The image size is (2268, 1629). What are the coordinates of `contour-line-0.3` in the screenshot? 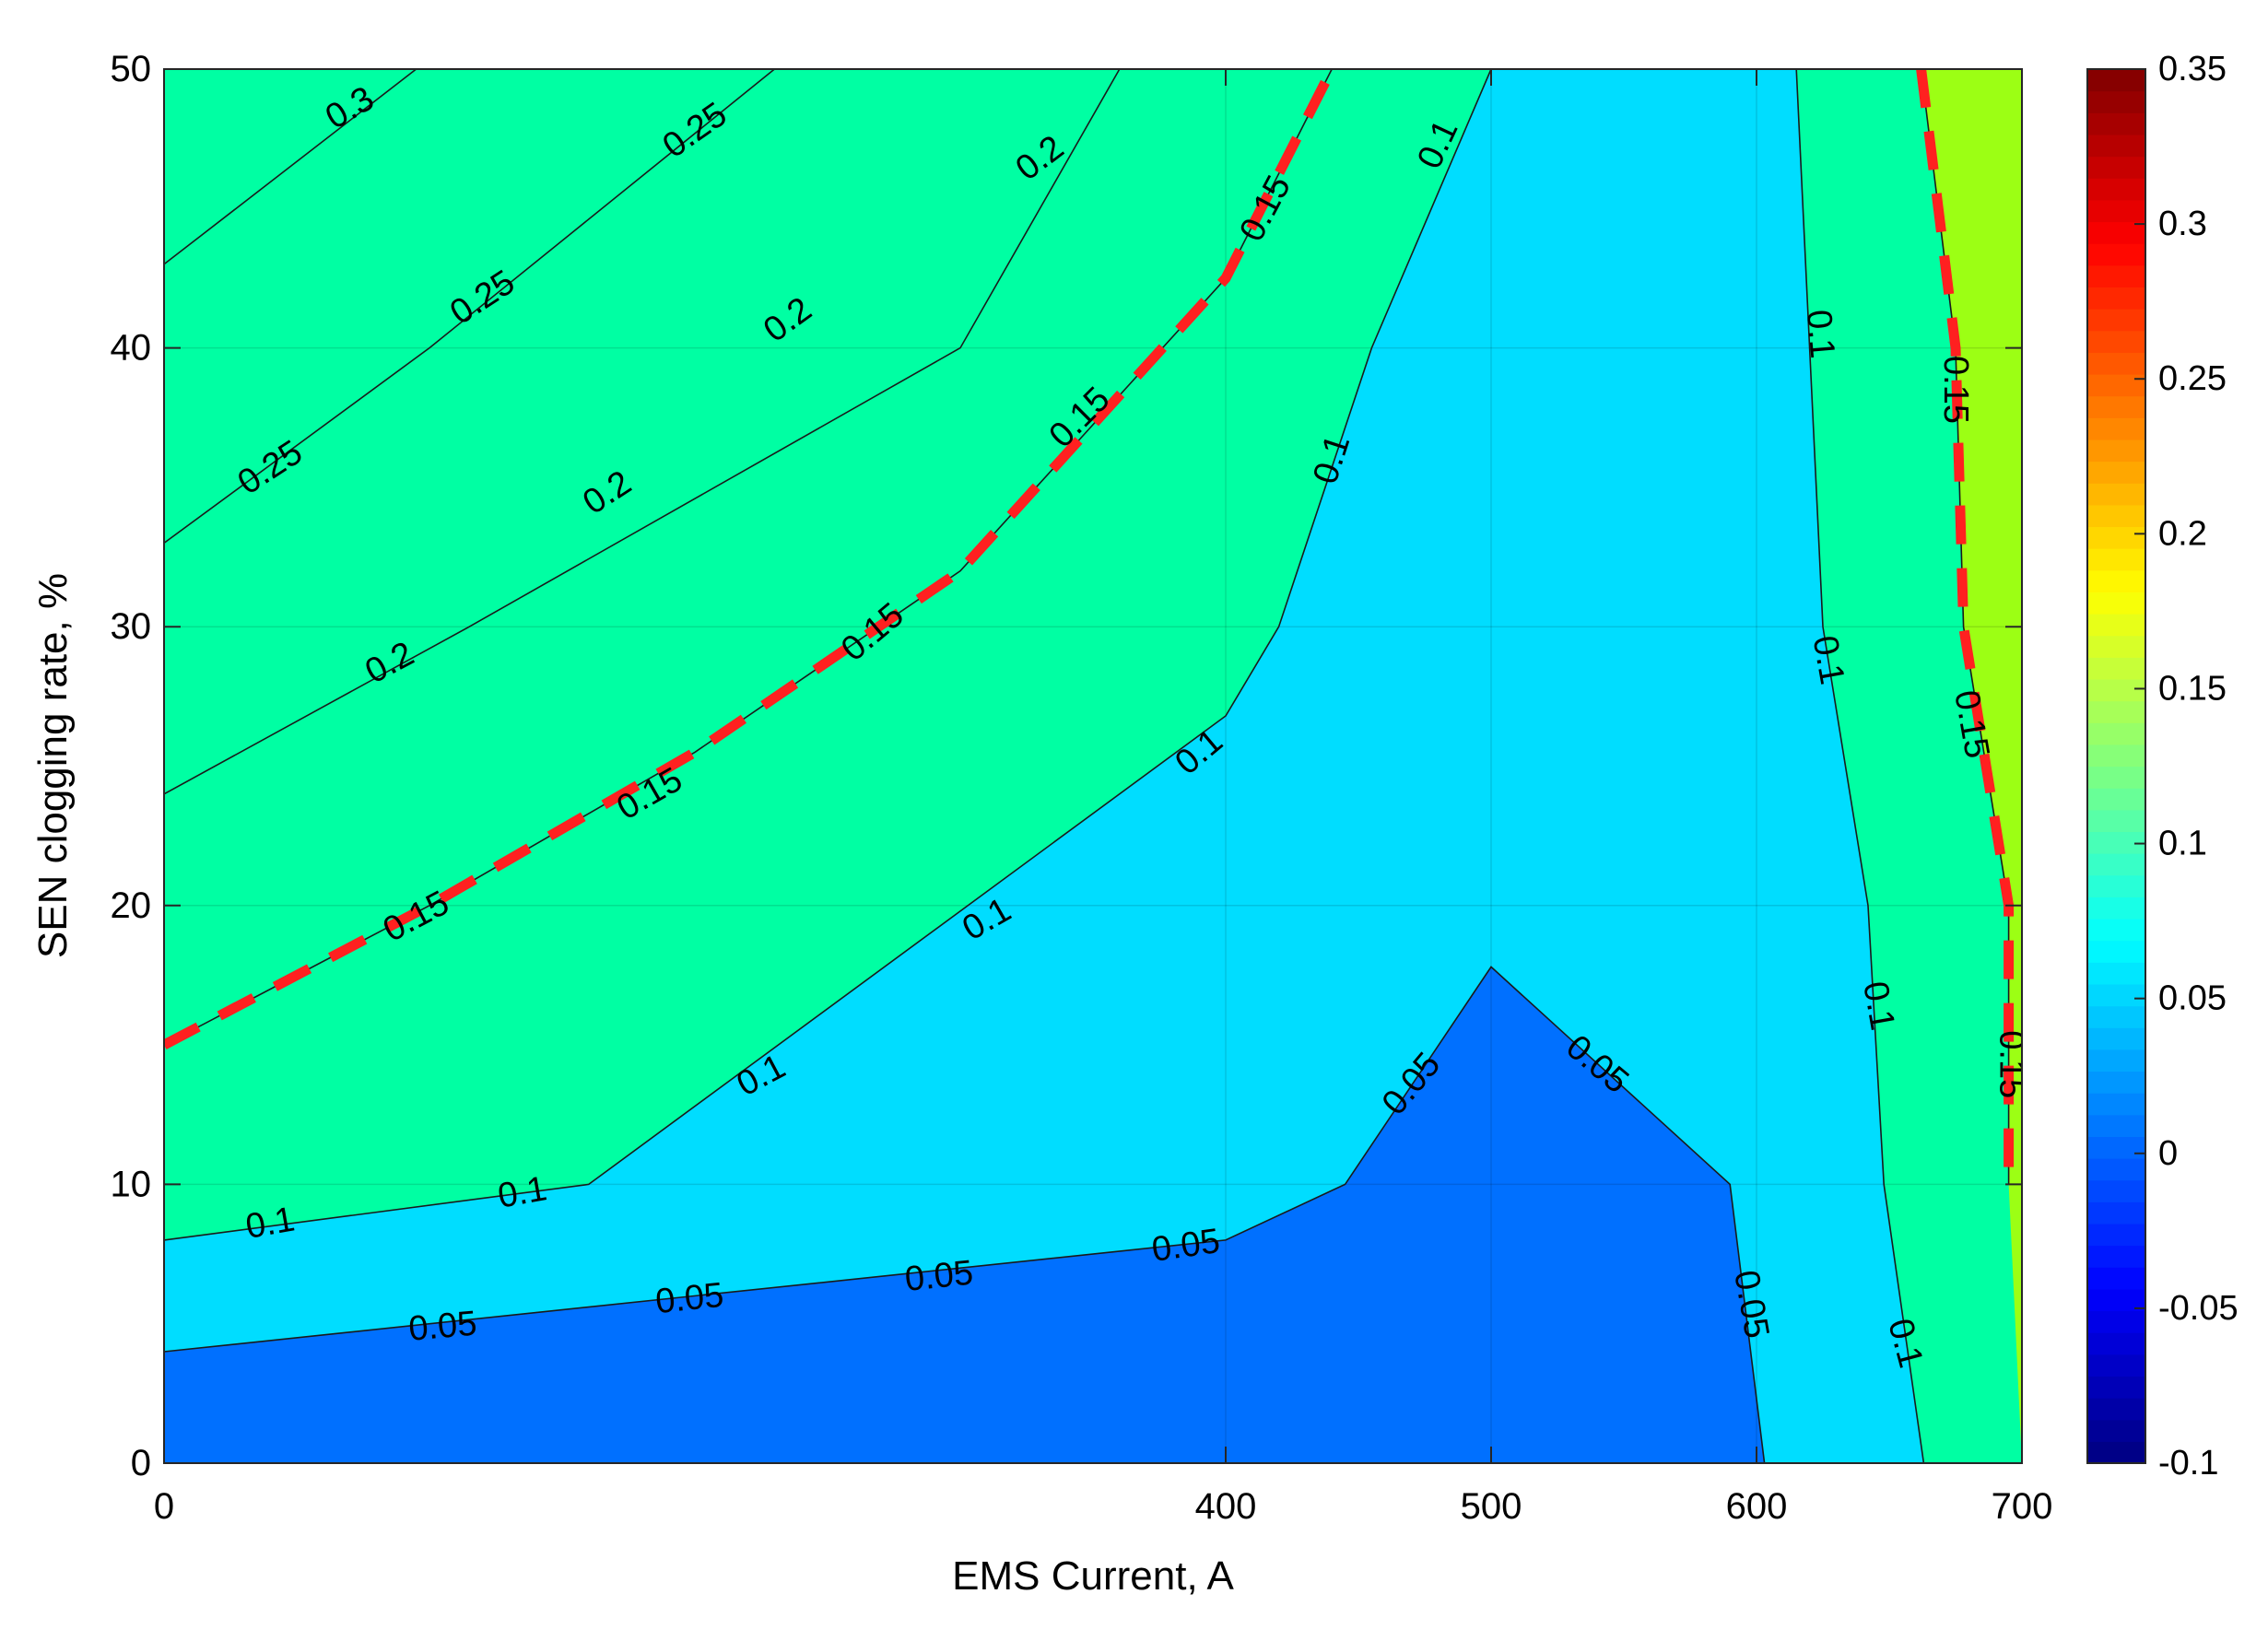 It's located at (291, 167).